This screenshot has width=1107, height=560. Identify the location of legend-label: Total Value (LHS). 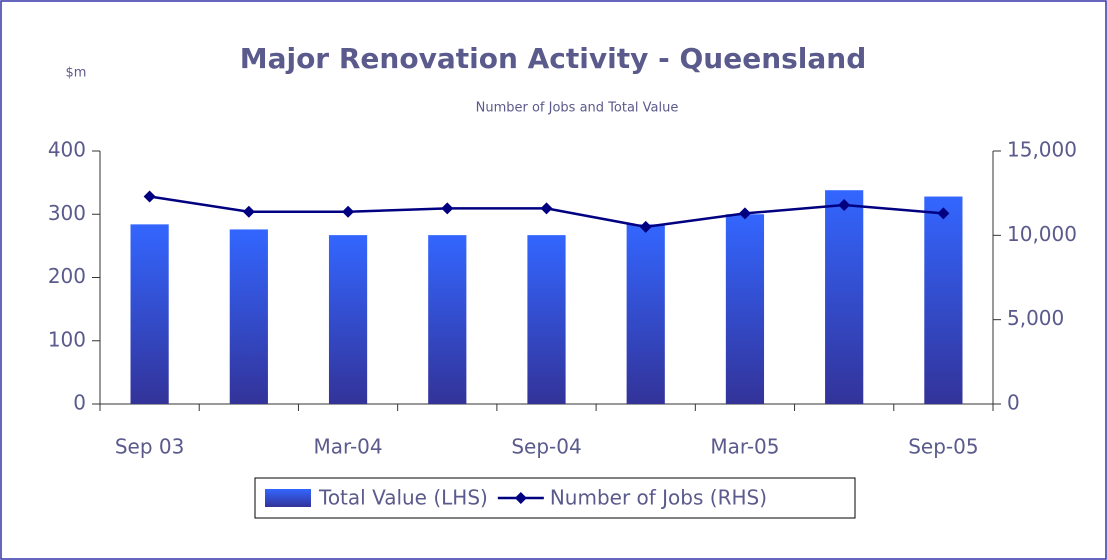
(403, 498).